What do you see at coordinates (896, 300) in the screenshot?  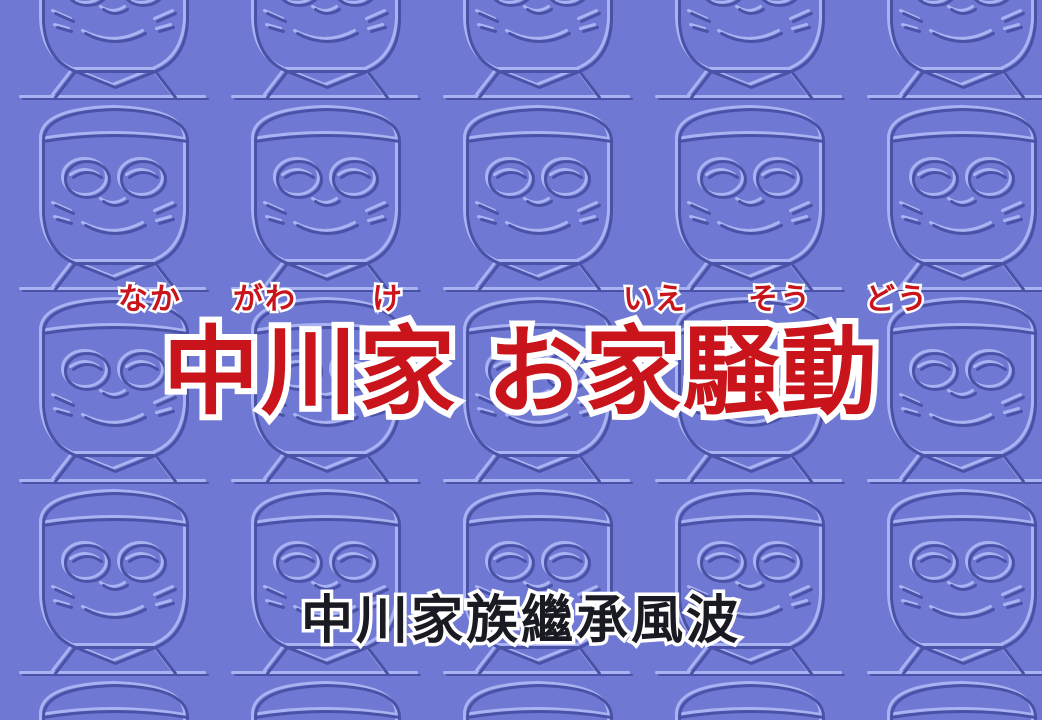 I see `ruby-dou: どう` at bounding box center [896, 300].